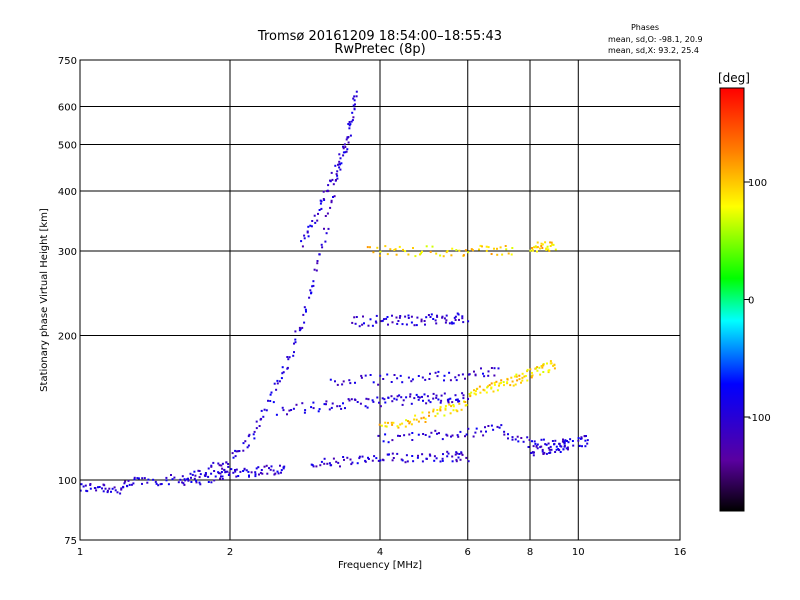 This screenshot has height=600, width=800. Describe the element at coordinates (70, 541) in the screenshot. I see `y-tick-label: 75` at that location.